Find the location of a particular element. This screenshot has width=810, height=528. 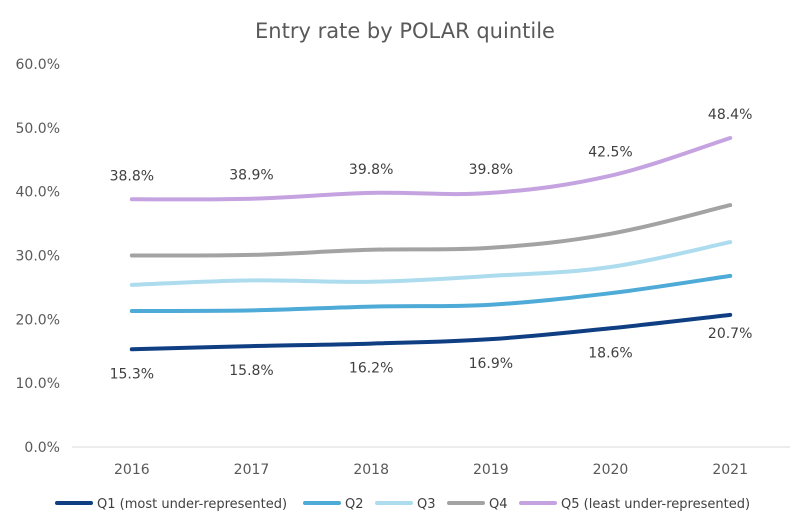

x-tick-label: 2019 is located at coordinates (491, 470).